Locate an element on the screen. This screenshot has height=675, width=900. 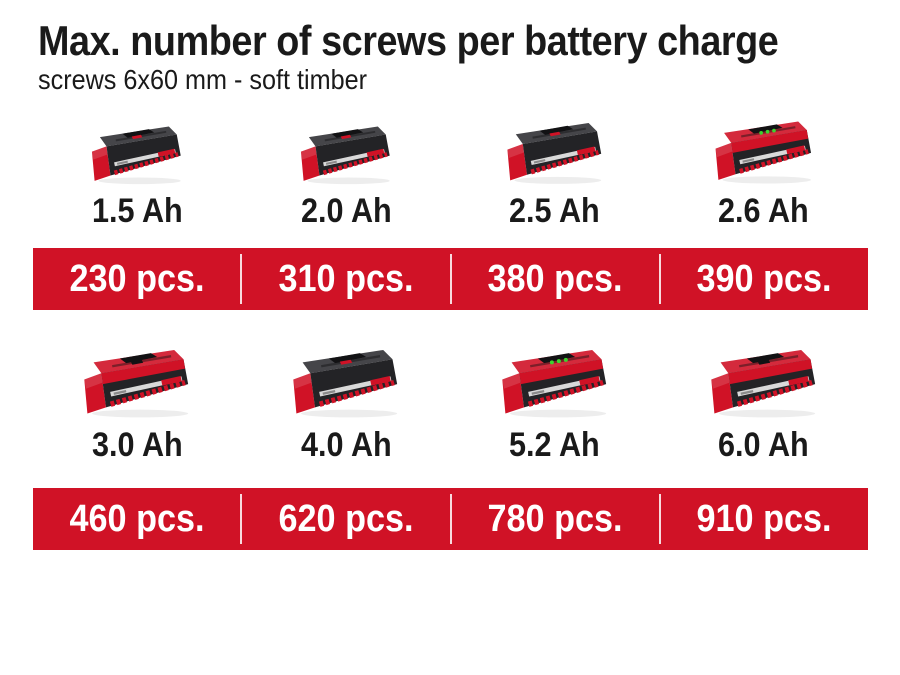
value-cell: 380 pcs. is located at coordinates (555, 279).